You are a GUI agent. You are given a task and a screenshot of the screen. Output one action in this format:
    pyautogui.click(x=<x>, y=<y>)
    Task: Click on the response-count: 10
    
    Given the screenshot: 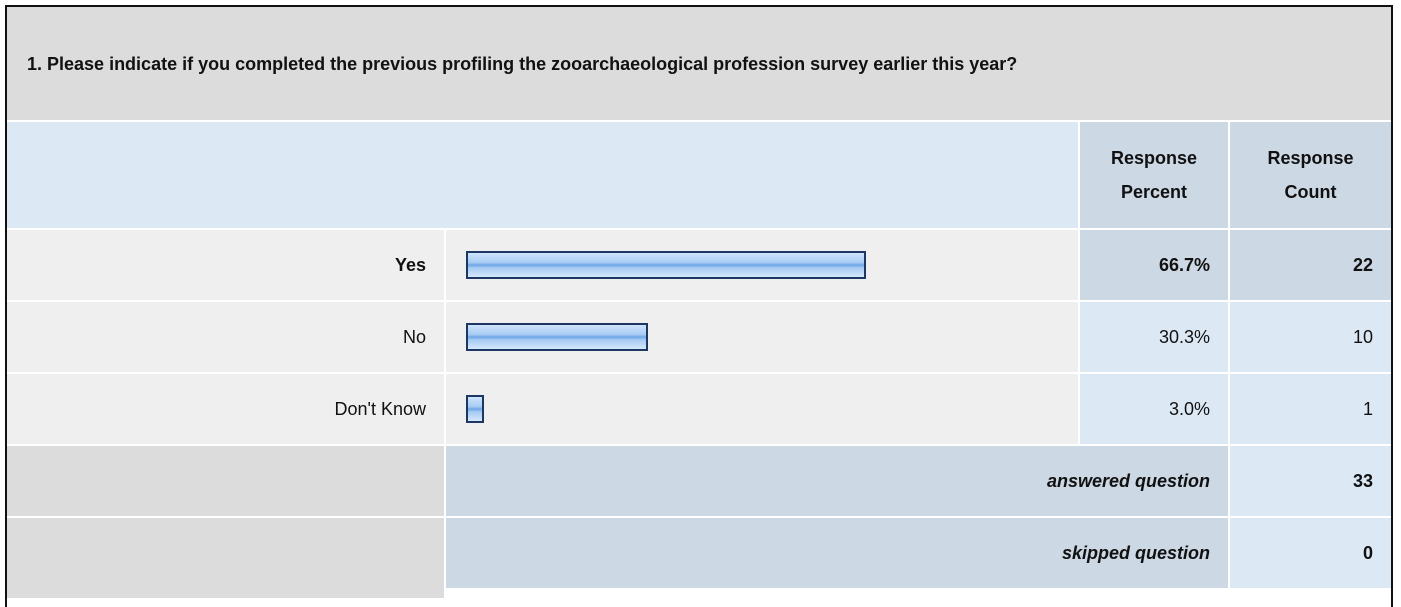 What is the action you would take?
    pyautogui.click(x=1310, y=337)
    